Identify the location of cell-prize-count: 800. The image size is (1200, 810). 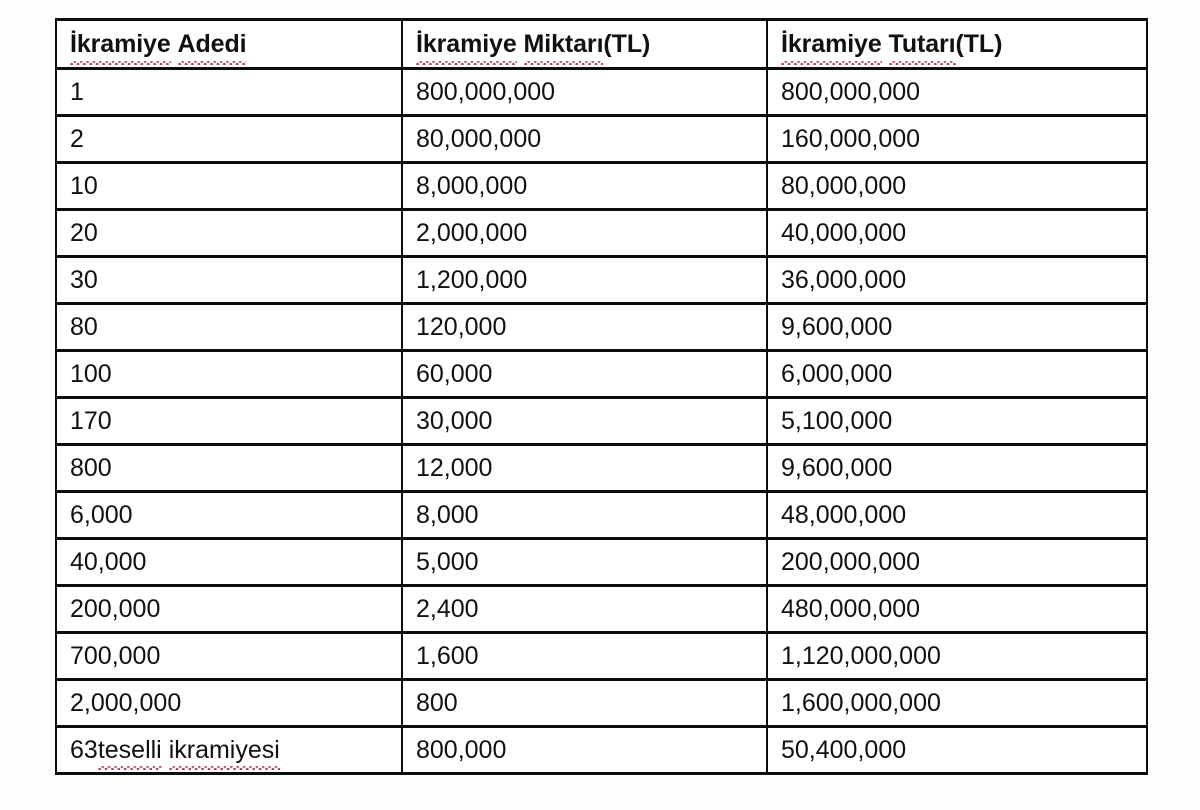
(229, 468).